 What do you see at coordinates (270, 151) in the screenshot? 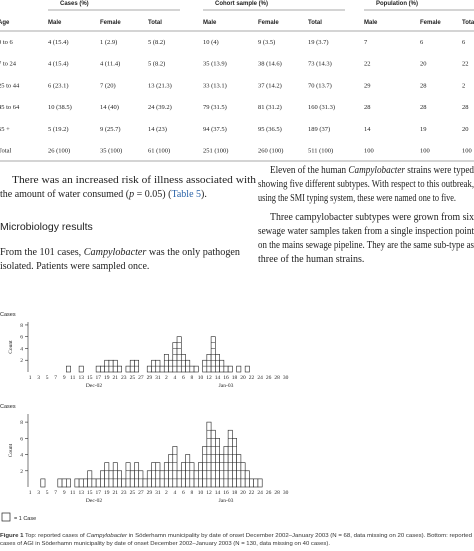
I see `table-cell: 260 (100)` at bounding box center [270, 151].